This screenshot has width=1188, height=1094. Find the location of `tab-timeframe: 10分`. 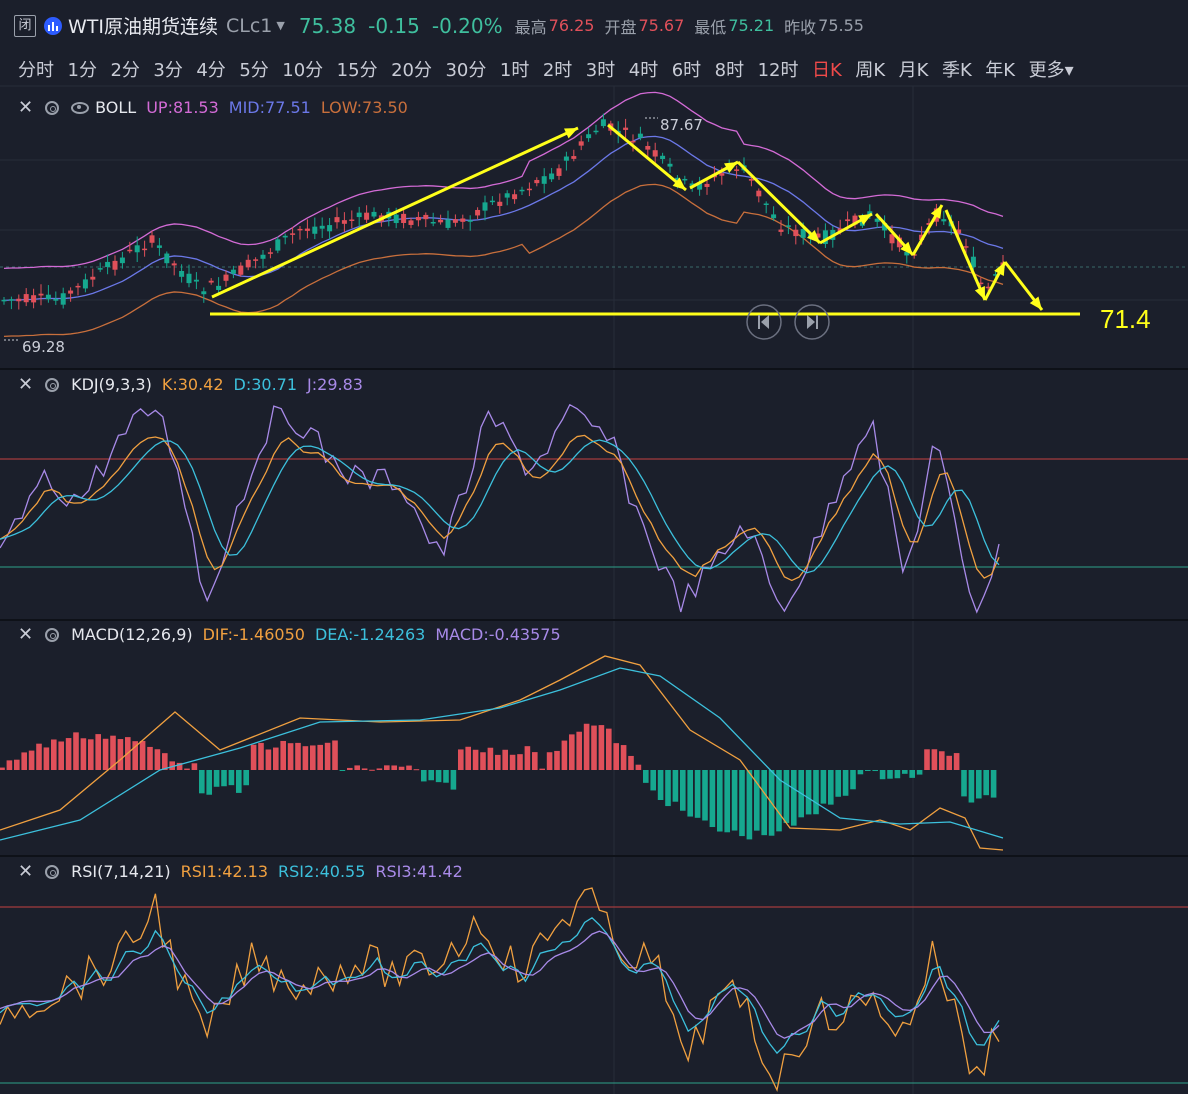

tab-timeframe: 10分 is located at coordinates (303, 70).